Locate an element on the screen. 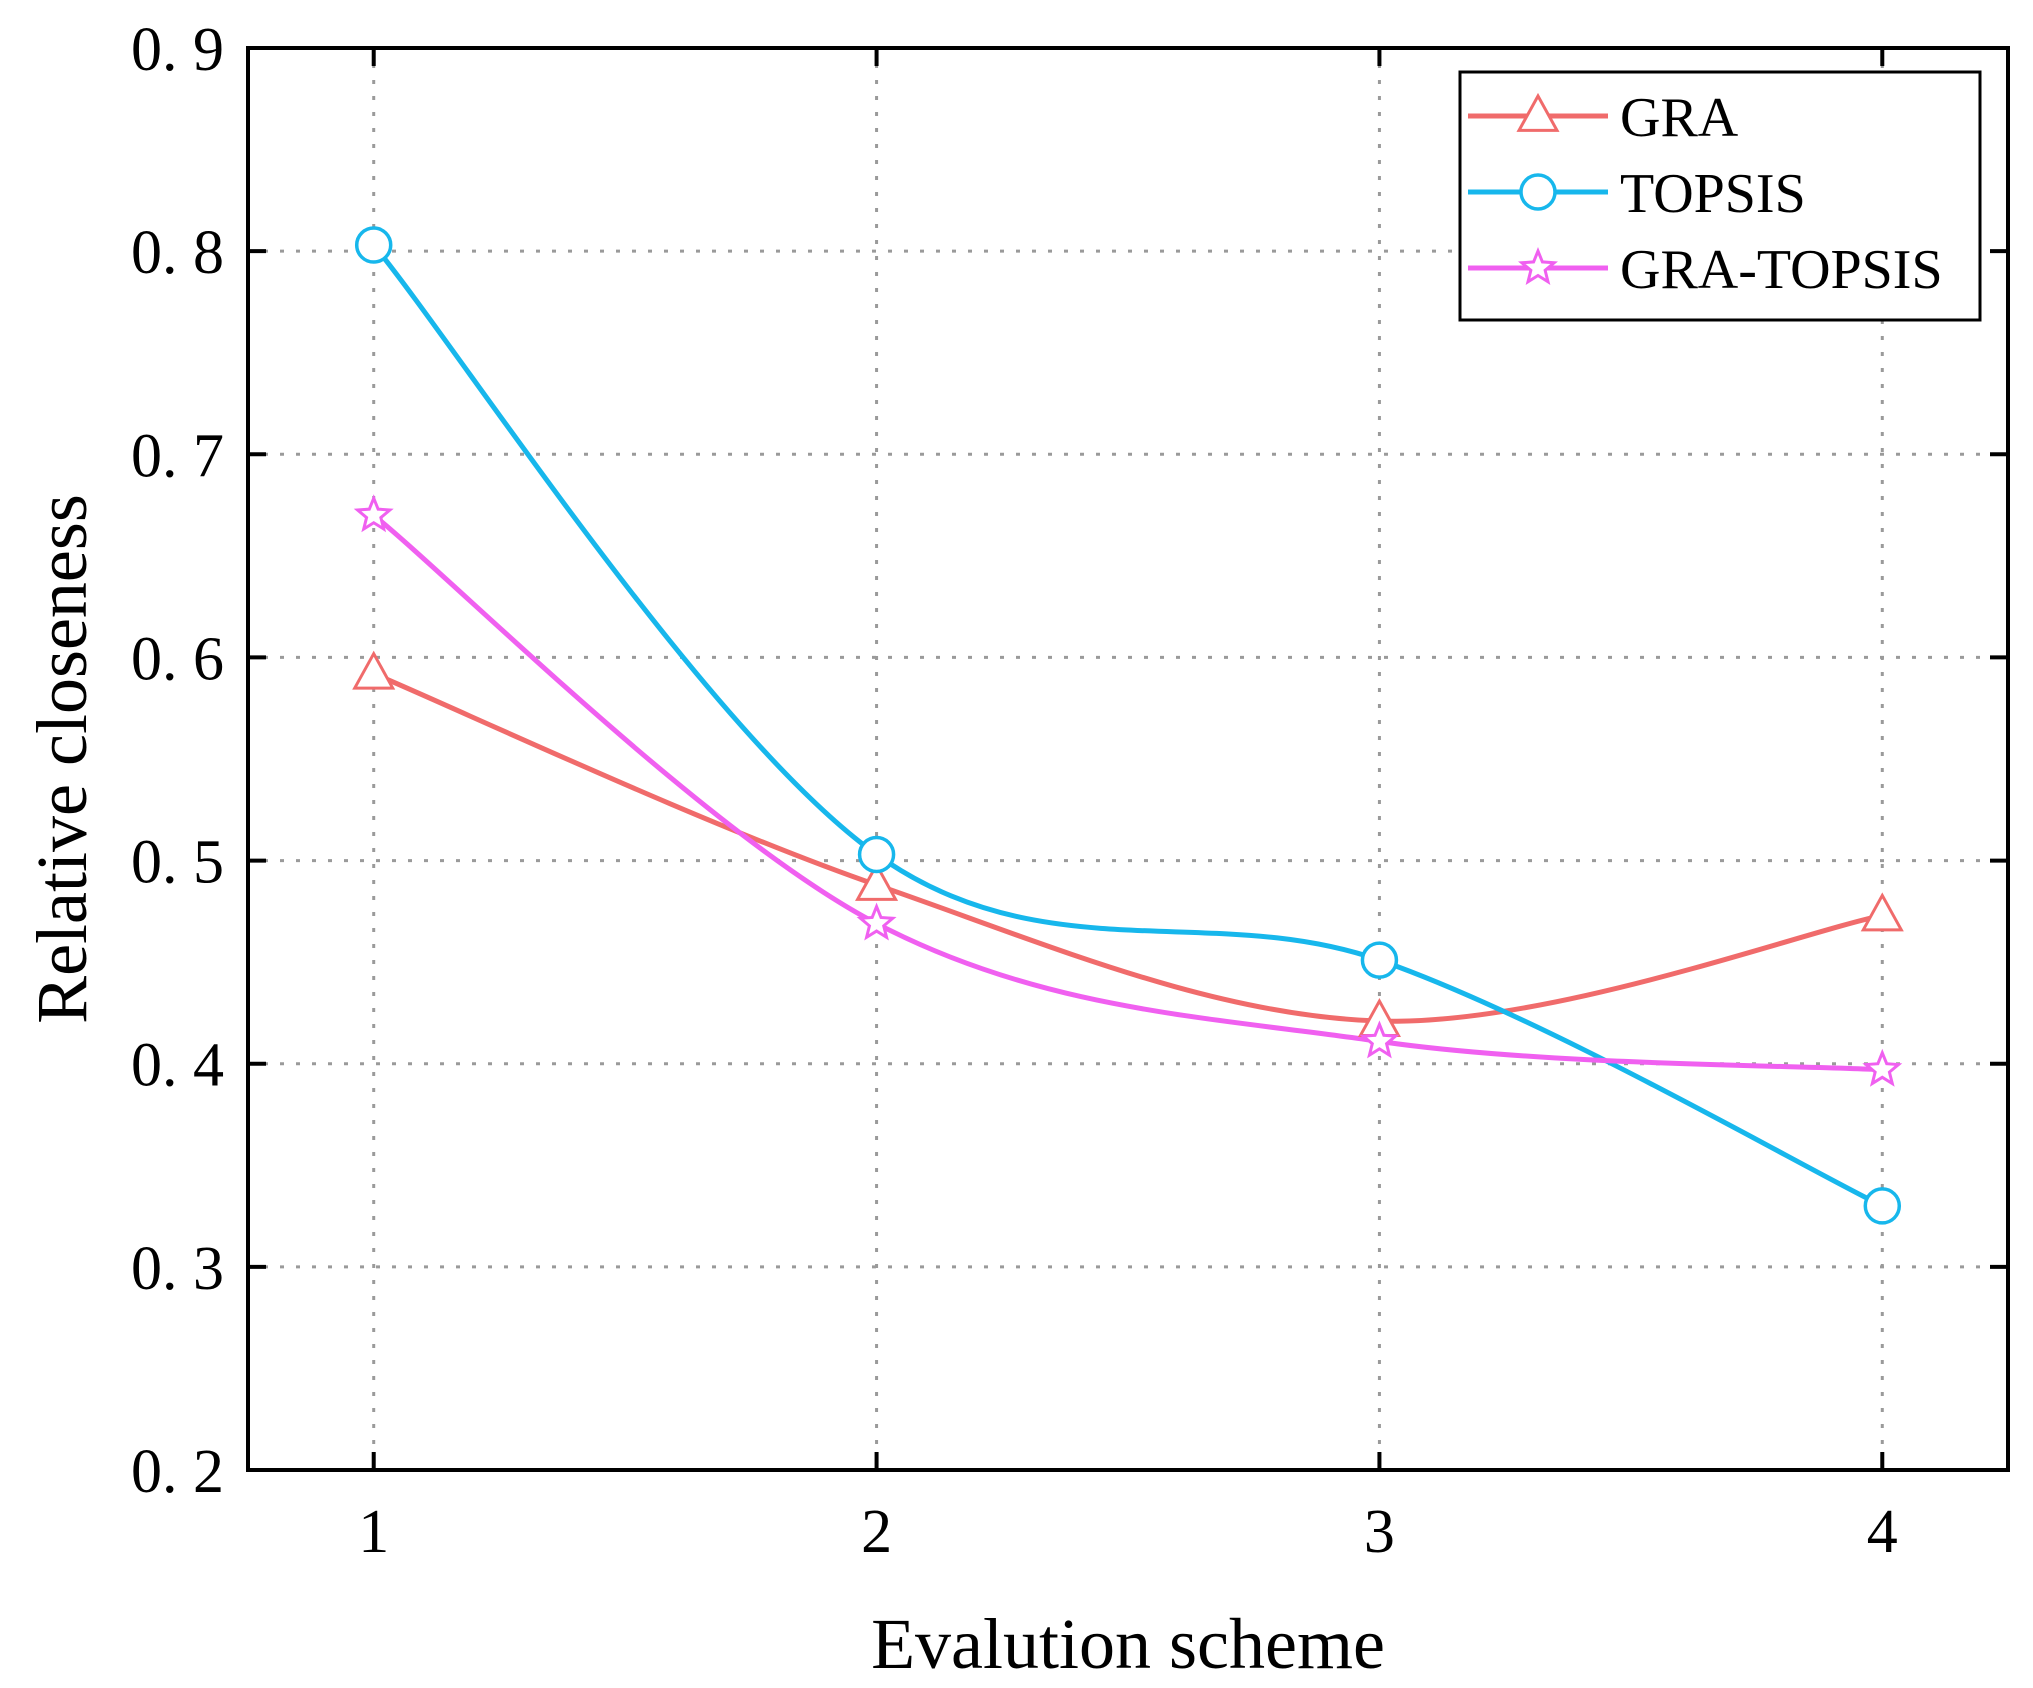  x-tick-label: 2 is located at coordinates (876, 1532).